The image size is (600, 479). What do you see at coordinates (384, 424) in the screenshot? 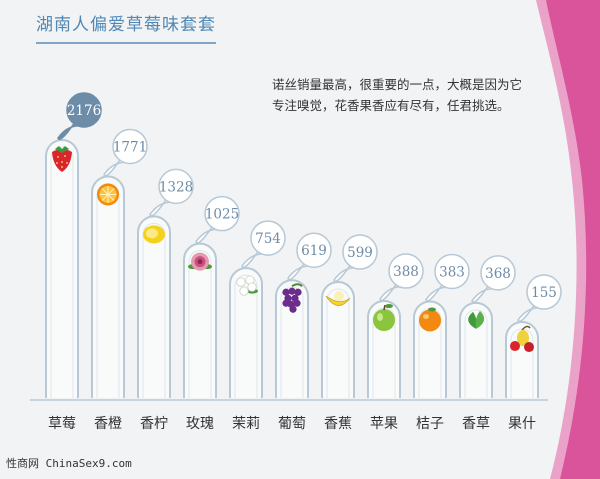
I see `category-label: 苹果` at bounding box center [384, 424].